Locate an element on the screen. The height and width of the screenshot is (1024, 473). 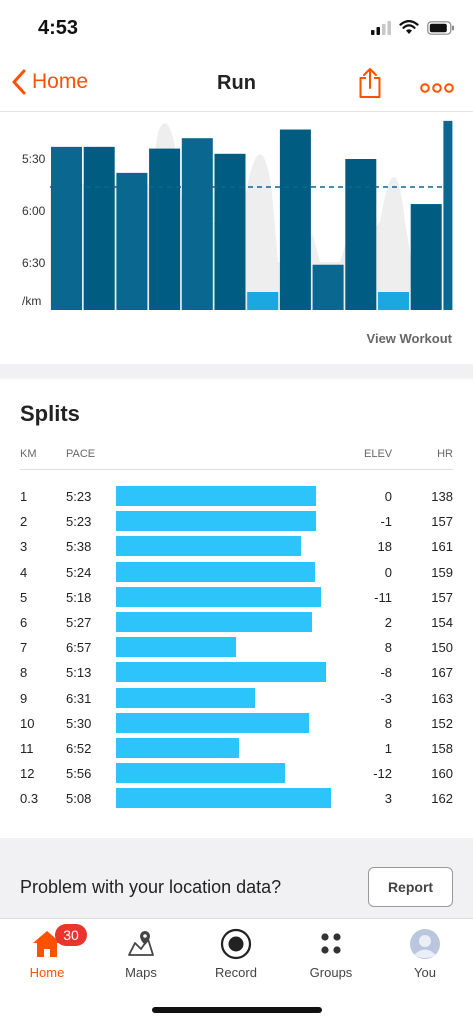
split-pace: 5:27 is located at coordinates (79, 622).